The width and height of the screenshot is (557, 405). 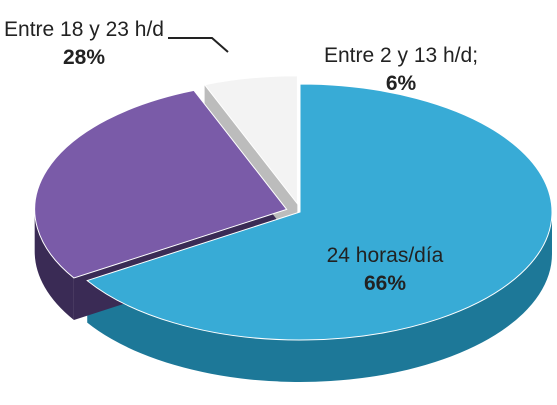 I want to click on slice, so click(x=250, y=140).